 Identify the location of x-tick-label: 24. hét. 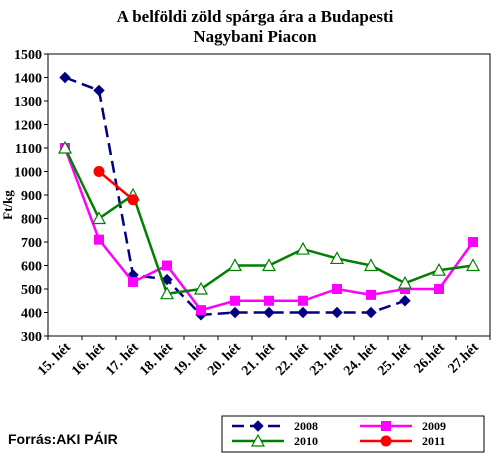
(360, 359).